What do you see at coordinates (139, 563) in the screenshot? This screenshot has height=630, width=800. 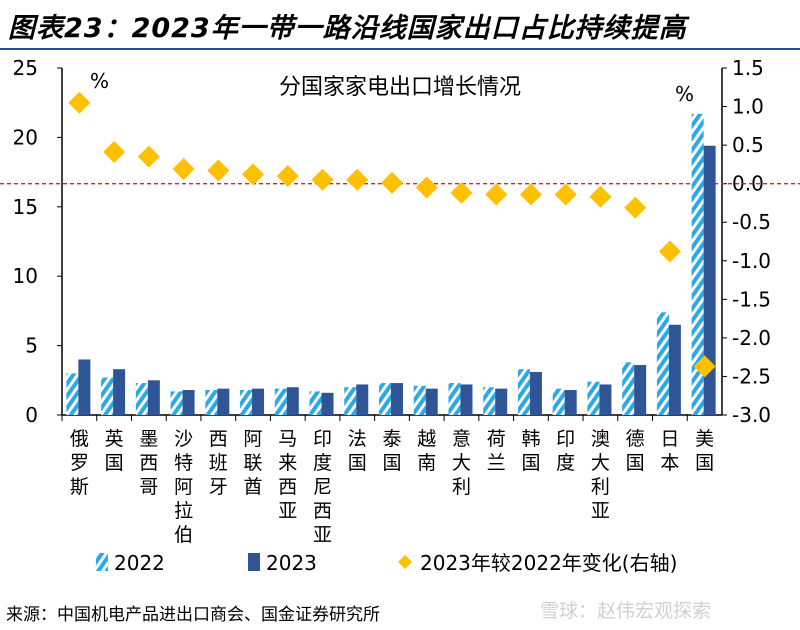 I see `legend-label-2022: 2022` at bounding box center [139, 563].